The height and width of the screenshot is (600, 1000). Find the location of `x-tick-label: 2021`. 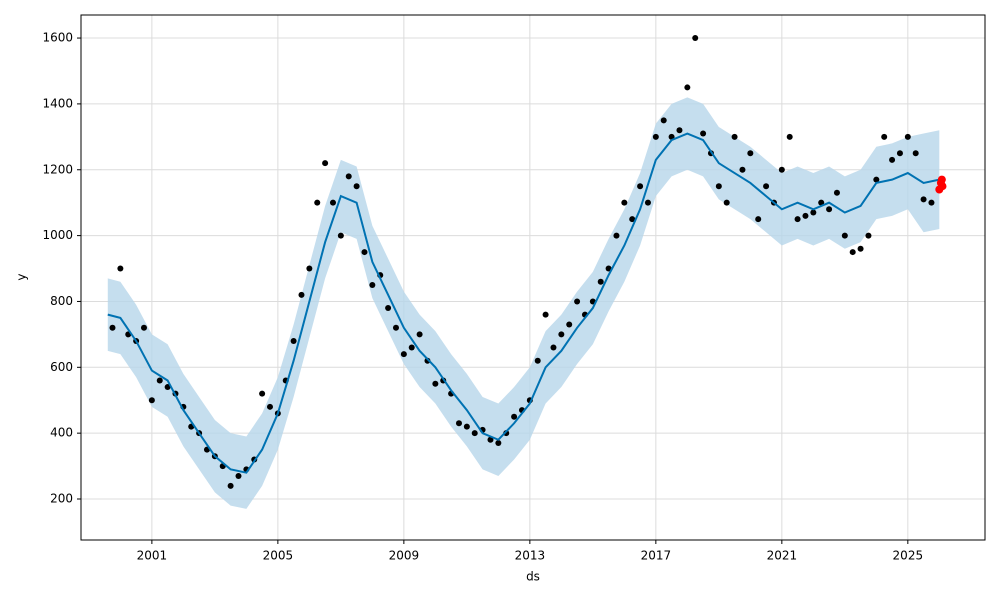

x-tick-label: 2021 is located at coordinates (782, 556).